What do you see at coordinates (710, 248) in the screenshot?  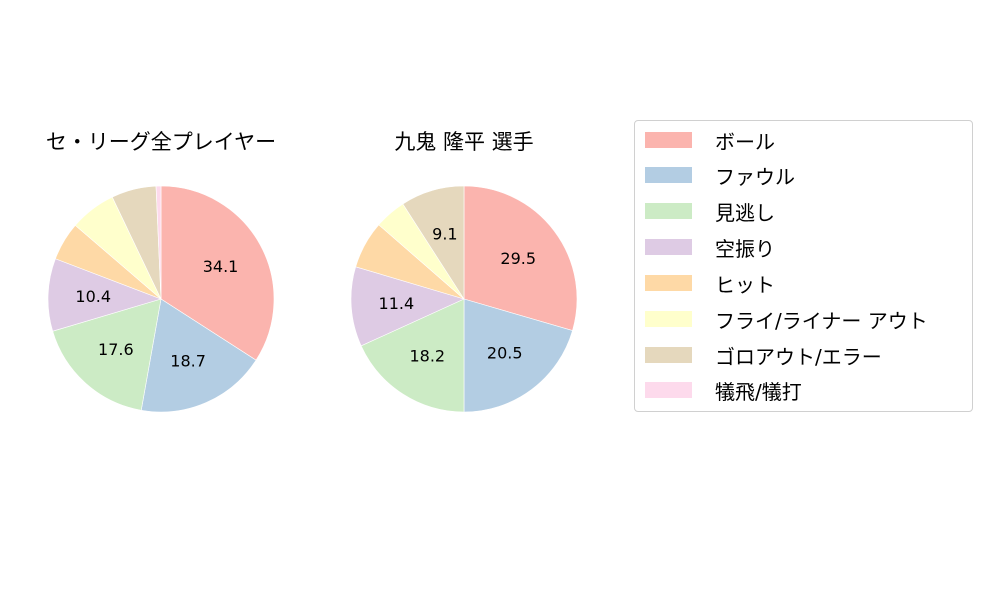 I see `legend-item-swinging-strike: 空振り` at bounding box center [710, 248].